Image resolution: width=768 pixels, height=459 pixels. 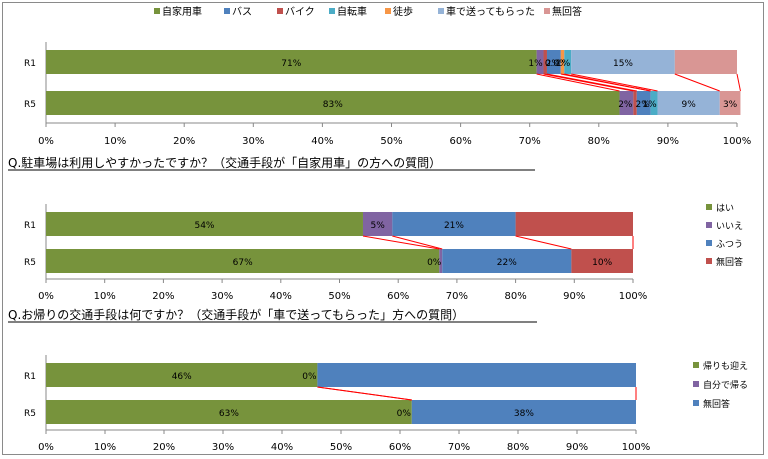 I want to click on data-label: 5%, so click(x=378, y=226).